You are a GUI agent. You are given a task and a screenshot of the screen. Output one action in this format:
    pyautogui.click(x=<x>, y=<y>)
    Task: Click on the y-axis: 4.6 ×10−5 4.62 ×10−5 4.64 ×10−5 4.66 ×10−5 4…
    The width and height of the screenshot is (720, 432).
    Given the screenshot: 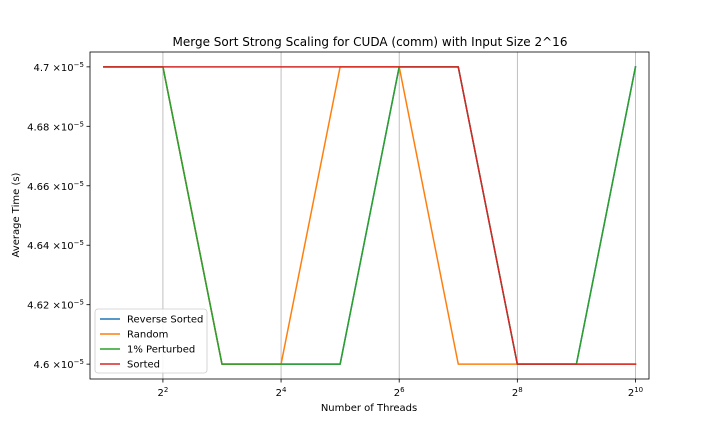 What is the action you would take?
    pyautogui.click(x=58, y=216)
    